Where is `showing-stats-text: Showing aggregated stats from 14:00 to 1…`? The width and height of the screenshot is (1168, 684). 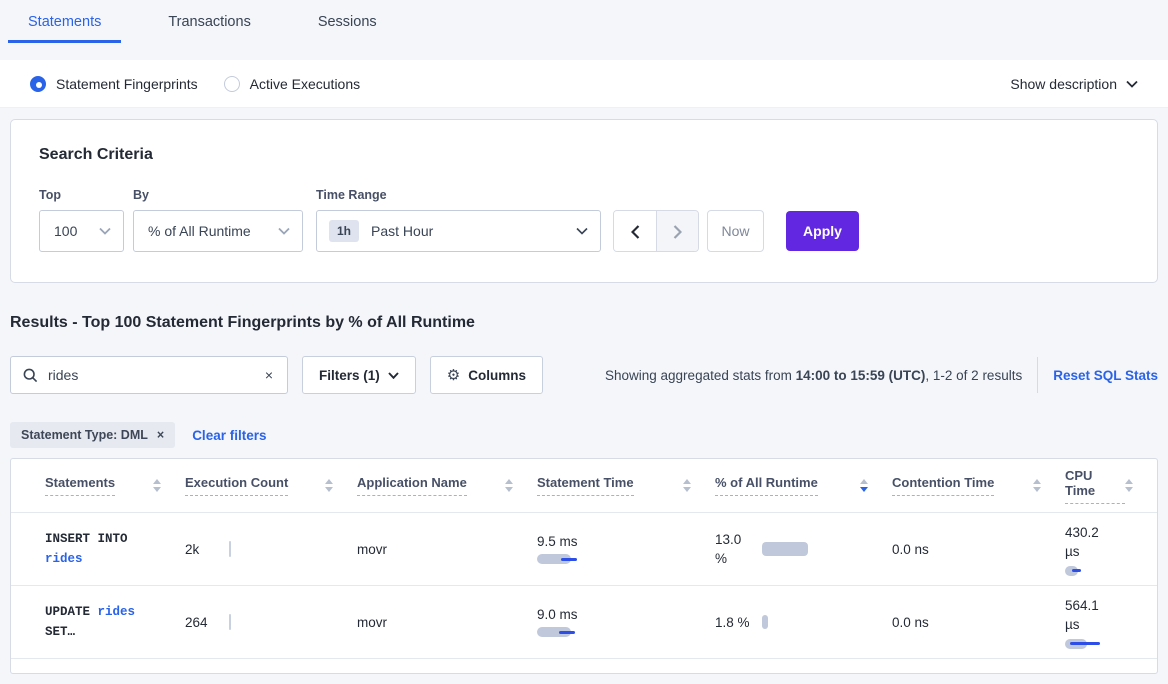 showing-stats-text: Showing aggregated stats from 14:00 to 1… is located at coordinates (814, 375).